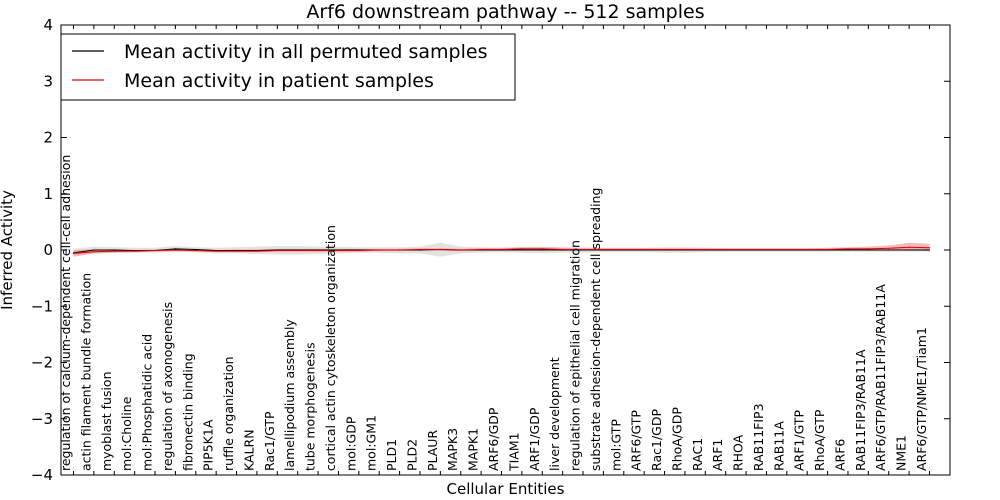 This screenshot has height=500, width=1000. What do you see at coordinates (738, 452) in the screenshot?
I see `x-tick-label: RHOA` at bounding box center [738, 452].